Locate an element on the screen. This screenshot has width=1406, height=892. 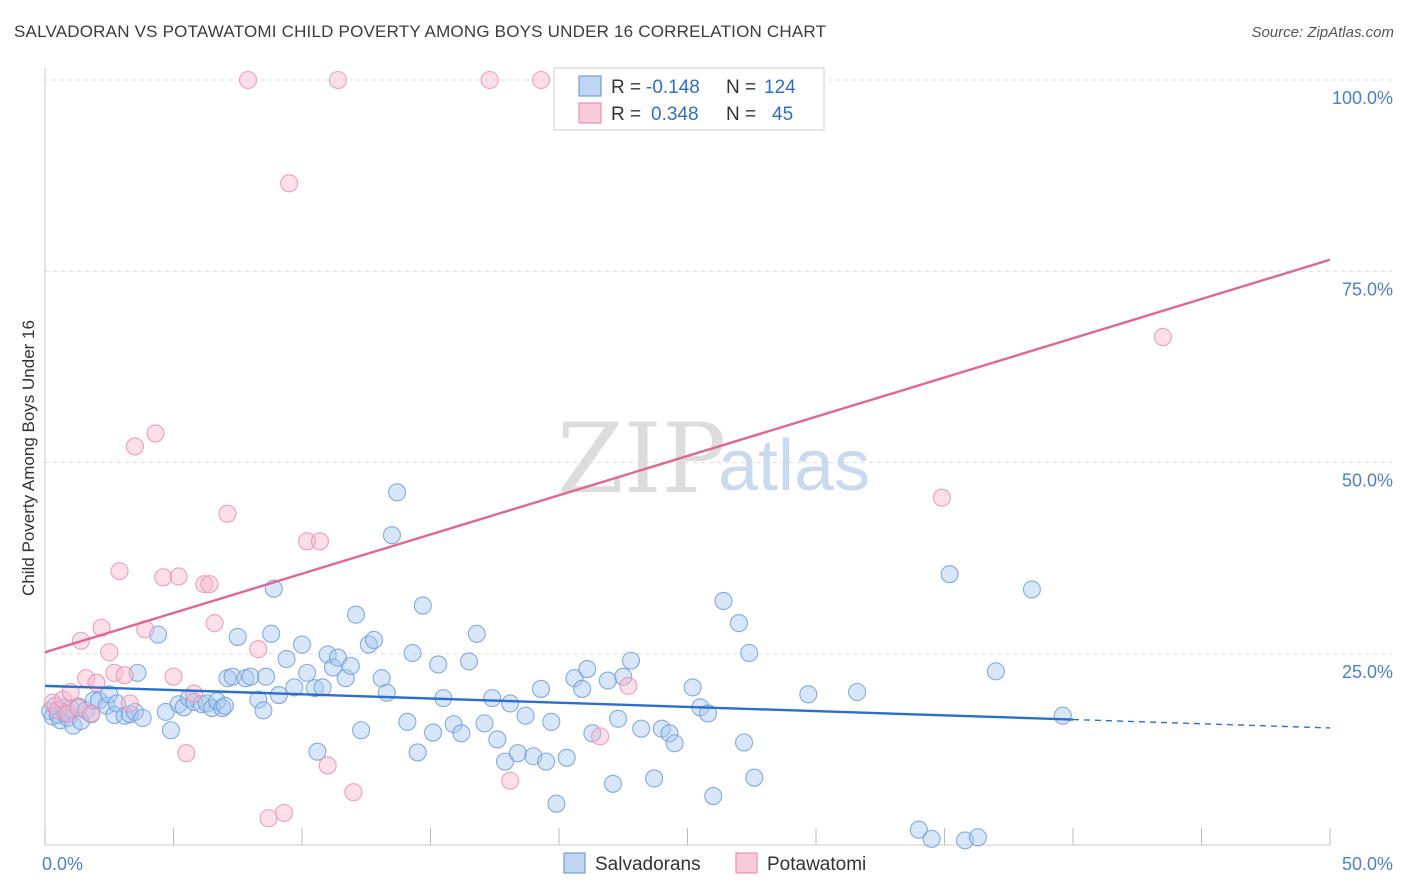
legend-r-value-0: -0.148 is located at coordinates (673, 87).